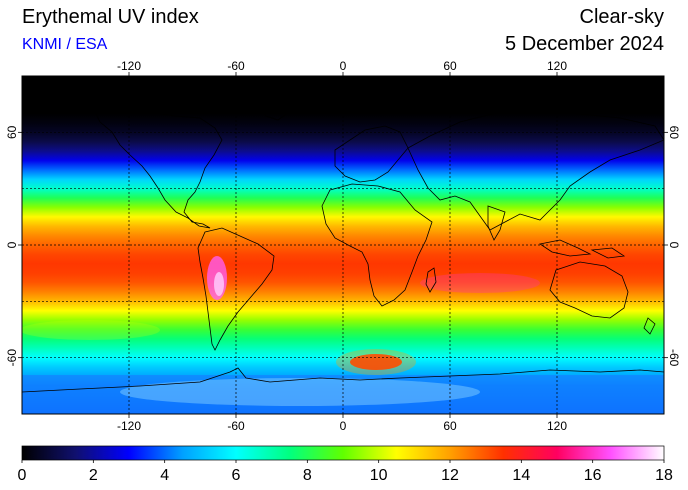 The height and width of the screenshot is (490, 688). Describe the element at coordinates (371, 154) in the screenshot. I see `europe-coastline` at that location.